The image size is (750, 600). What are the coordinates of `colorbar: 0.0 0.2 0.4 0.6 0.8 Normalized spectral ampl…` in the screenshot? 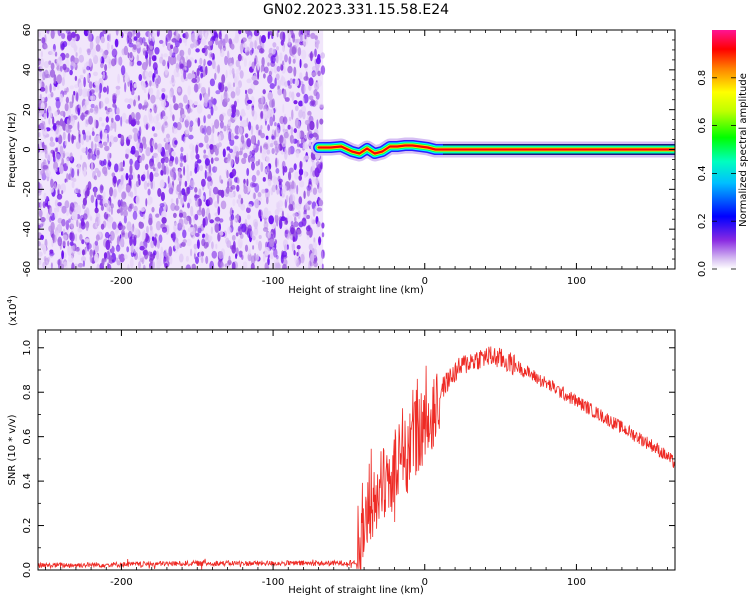 It's located at (723, 153).